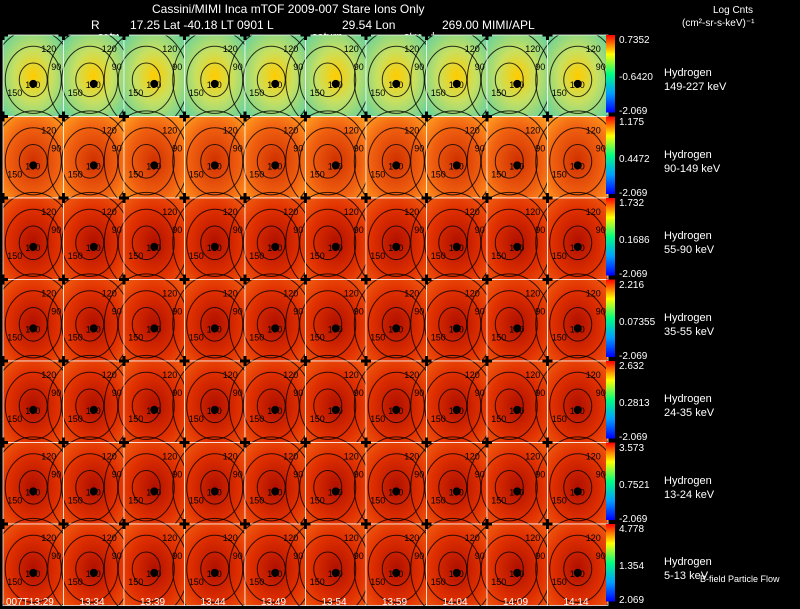 Image resolution: width=800 pixels, height=609 pixels. Describe the element at coordinates (632, 600) in the screenshot. I see `scale-min-value: 2.069` at that location.